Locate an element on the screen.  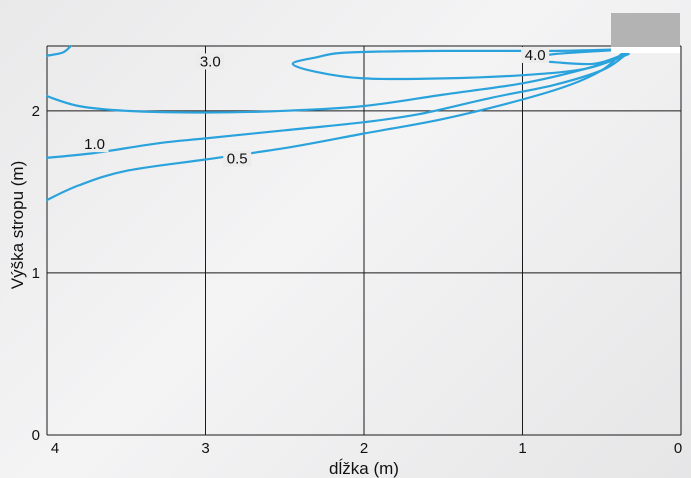
contour-label: 1.0 is located at coordinates (94, 144).